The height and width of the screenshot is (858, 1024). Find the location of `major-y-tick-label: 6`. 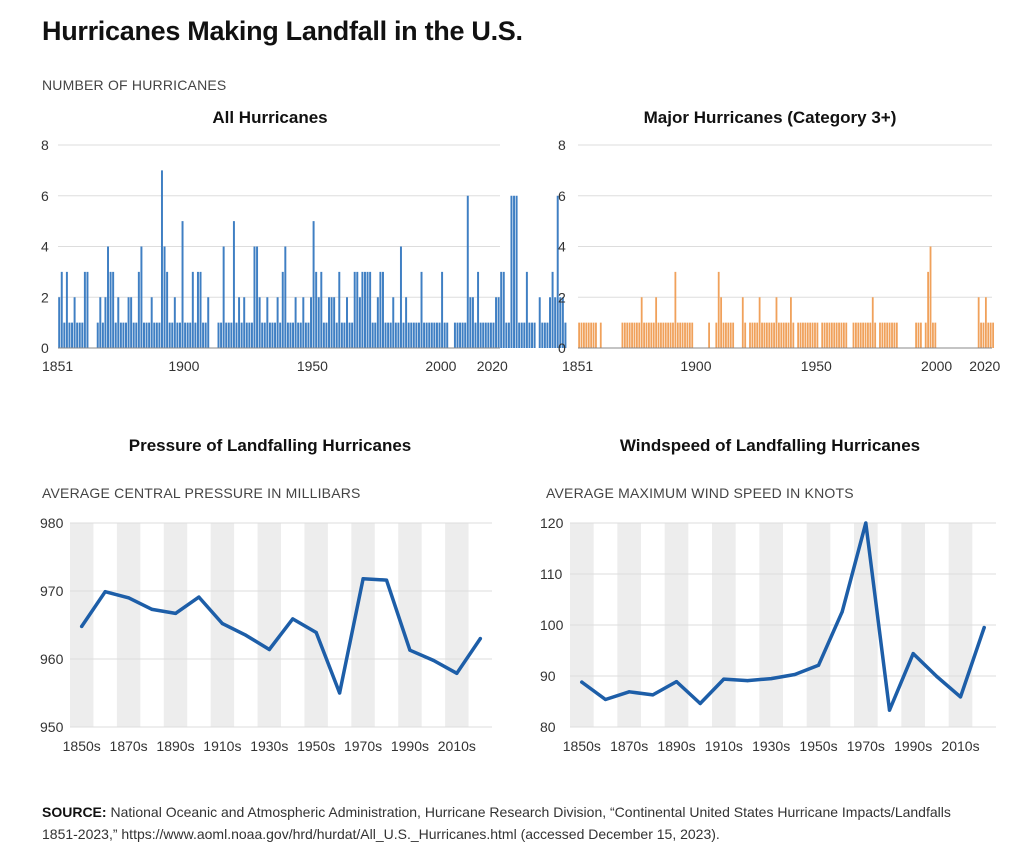

major-y-tick-label: 6 is located at coordinates (562, 196).